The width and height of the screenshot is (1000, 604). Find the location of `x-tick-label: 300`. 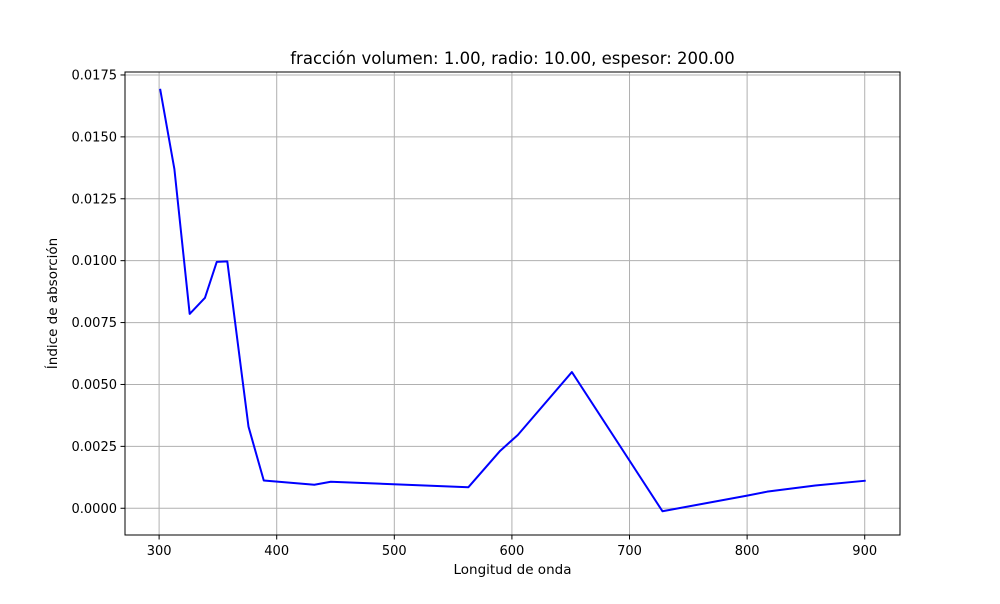

x-tick-label: 300 is located at coordinates (159, 551).